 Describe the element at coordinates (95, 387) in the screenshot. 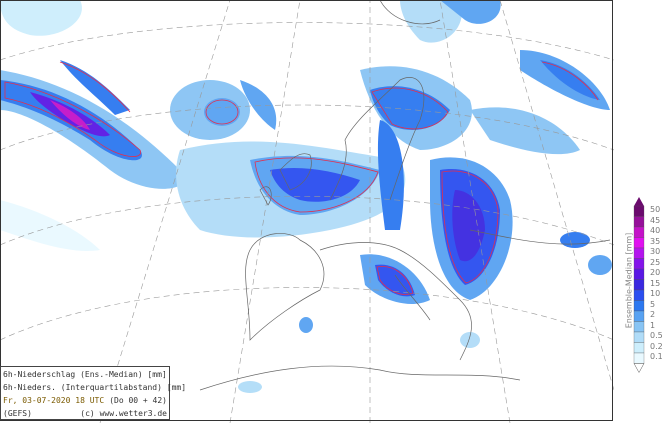

I see `info-line-iqr: 6h-Nieders. (Interquartilabstand) [mm]` at that location.